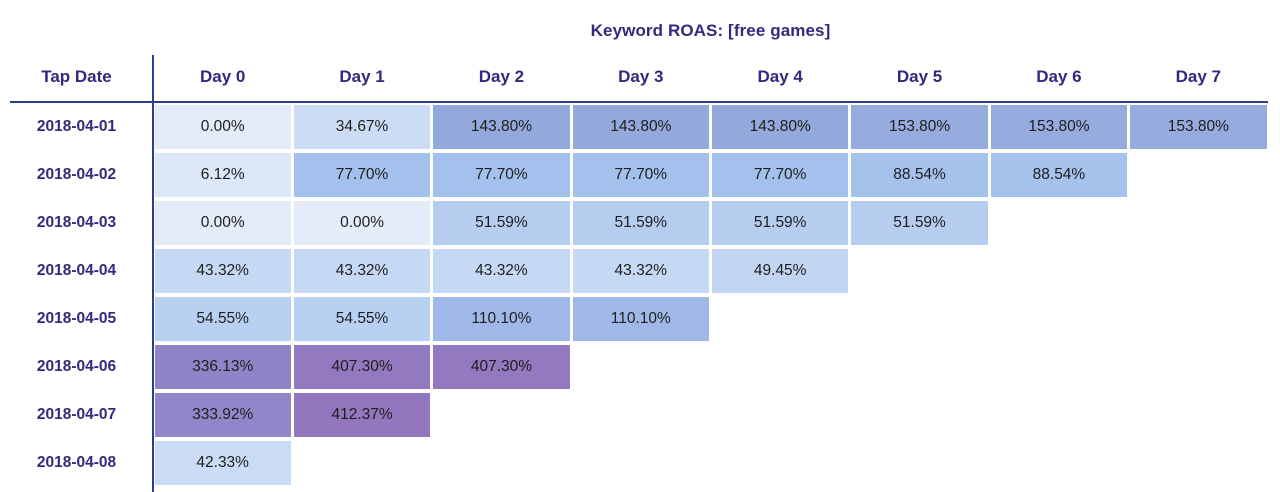 The image size is (1280, 492). I want to click on column-header-day-7: Day 7, so click(1198, 76).